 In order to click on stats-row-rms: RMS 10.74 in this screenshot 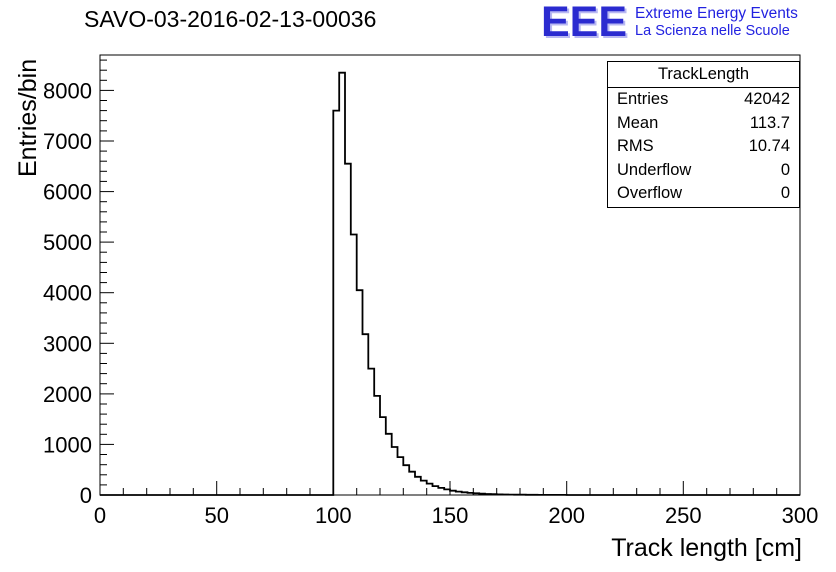, I will do `click(703, 147)`.